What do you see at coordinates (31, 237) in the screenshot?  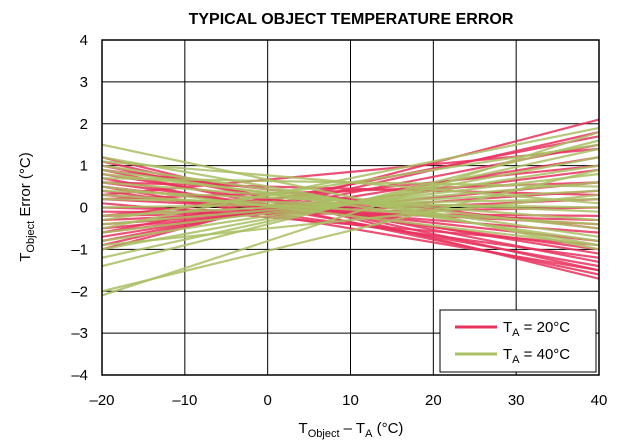 I see `y-axis-label-sub: Object` at bounding box center [31, 237].